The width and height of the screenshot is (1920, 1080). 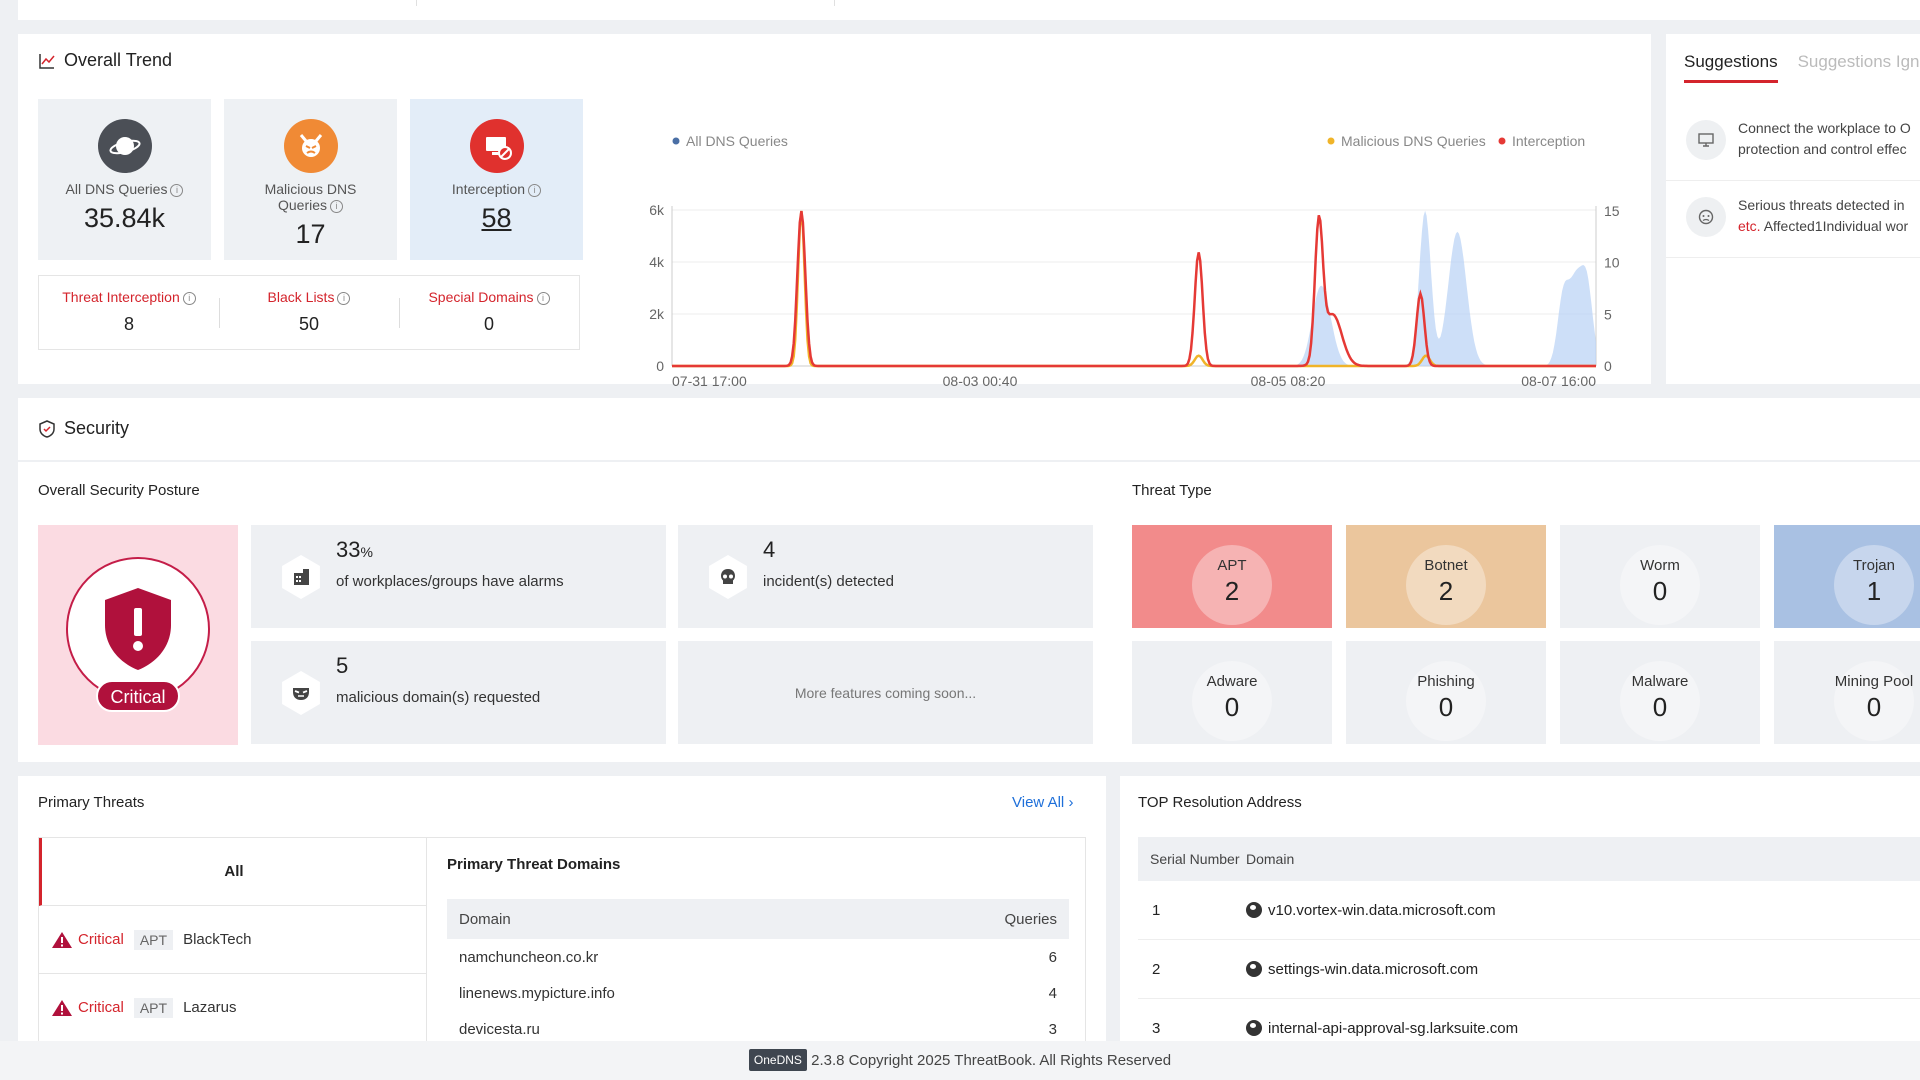 I want to click on queries-cell: 6, so click(x=1052, y=957).